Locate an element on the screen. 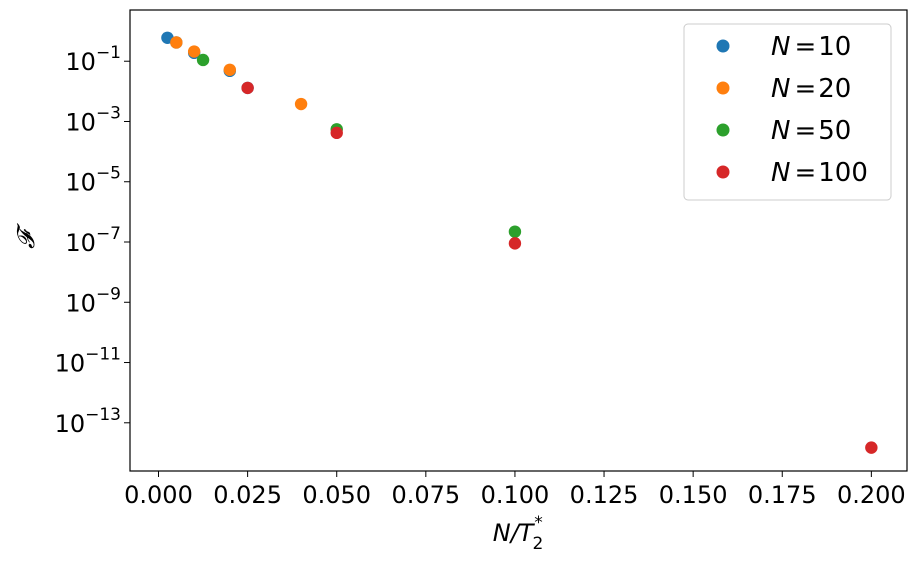 The width and height of the screenshot is (919, 563). legend: N =10N =20N =50N =100 is located at coordinates (787, 112).